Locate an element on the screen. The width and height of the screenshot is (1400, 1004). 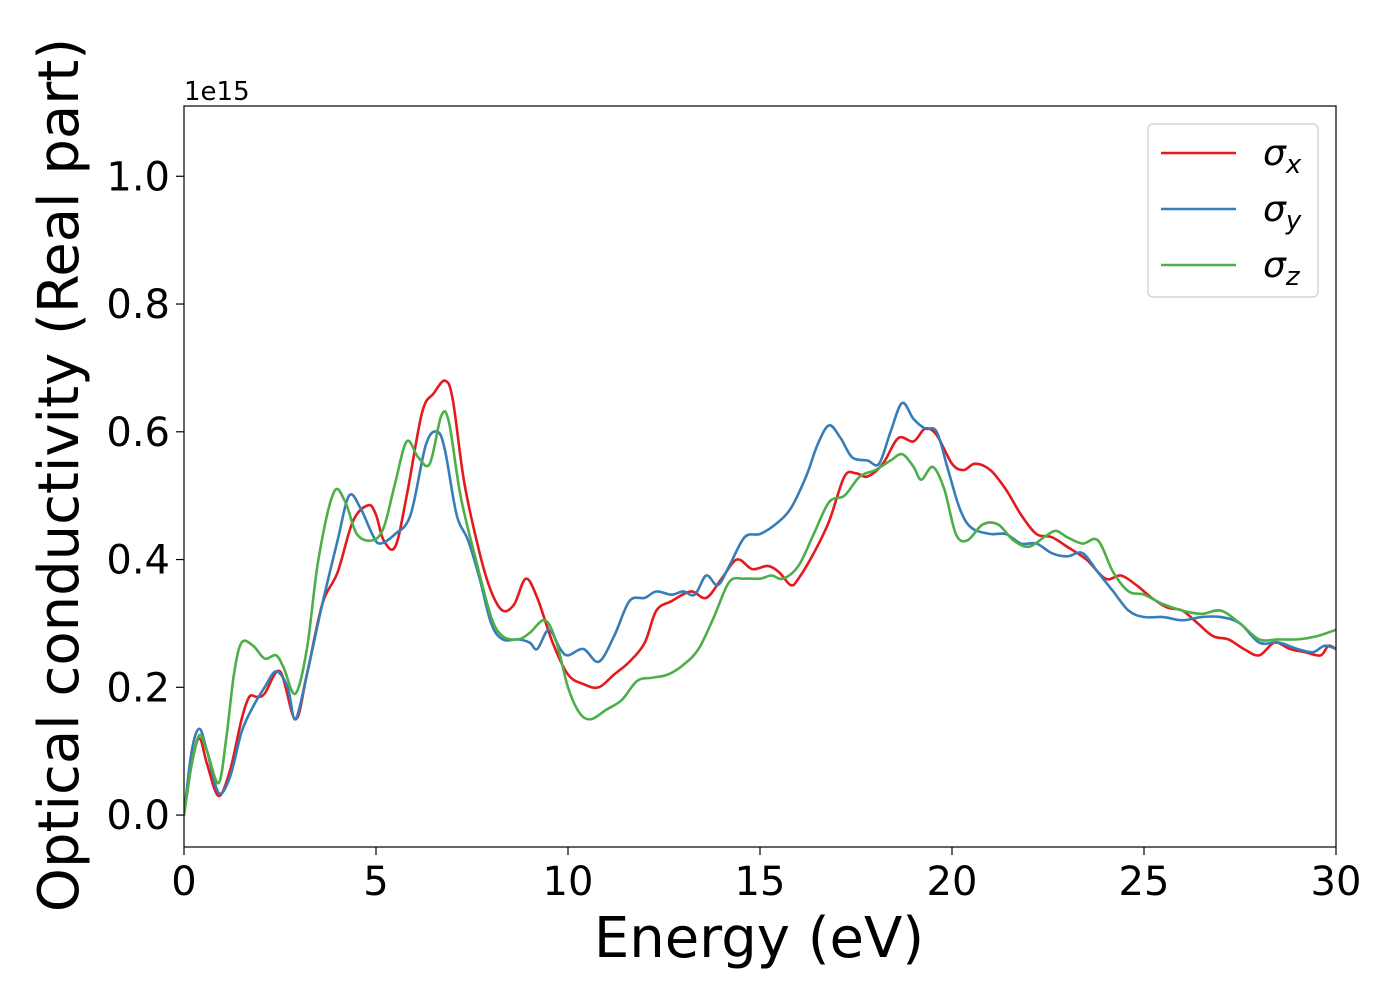
x-axis-label: Energy (eV) is located at coordinates (759, 938).